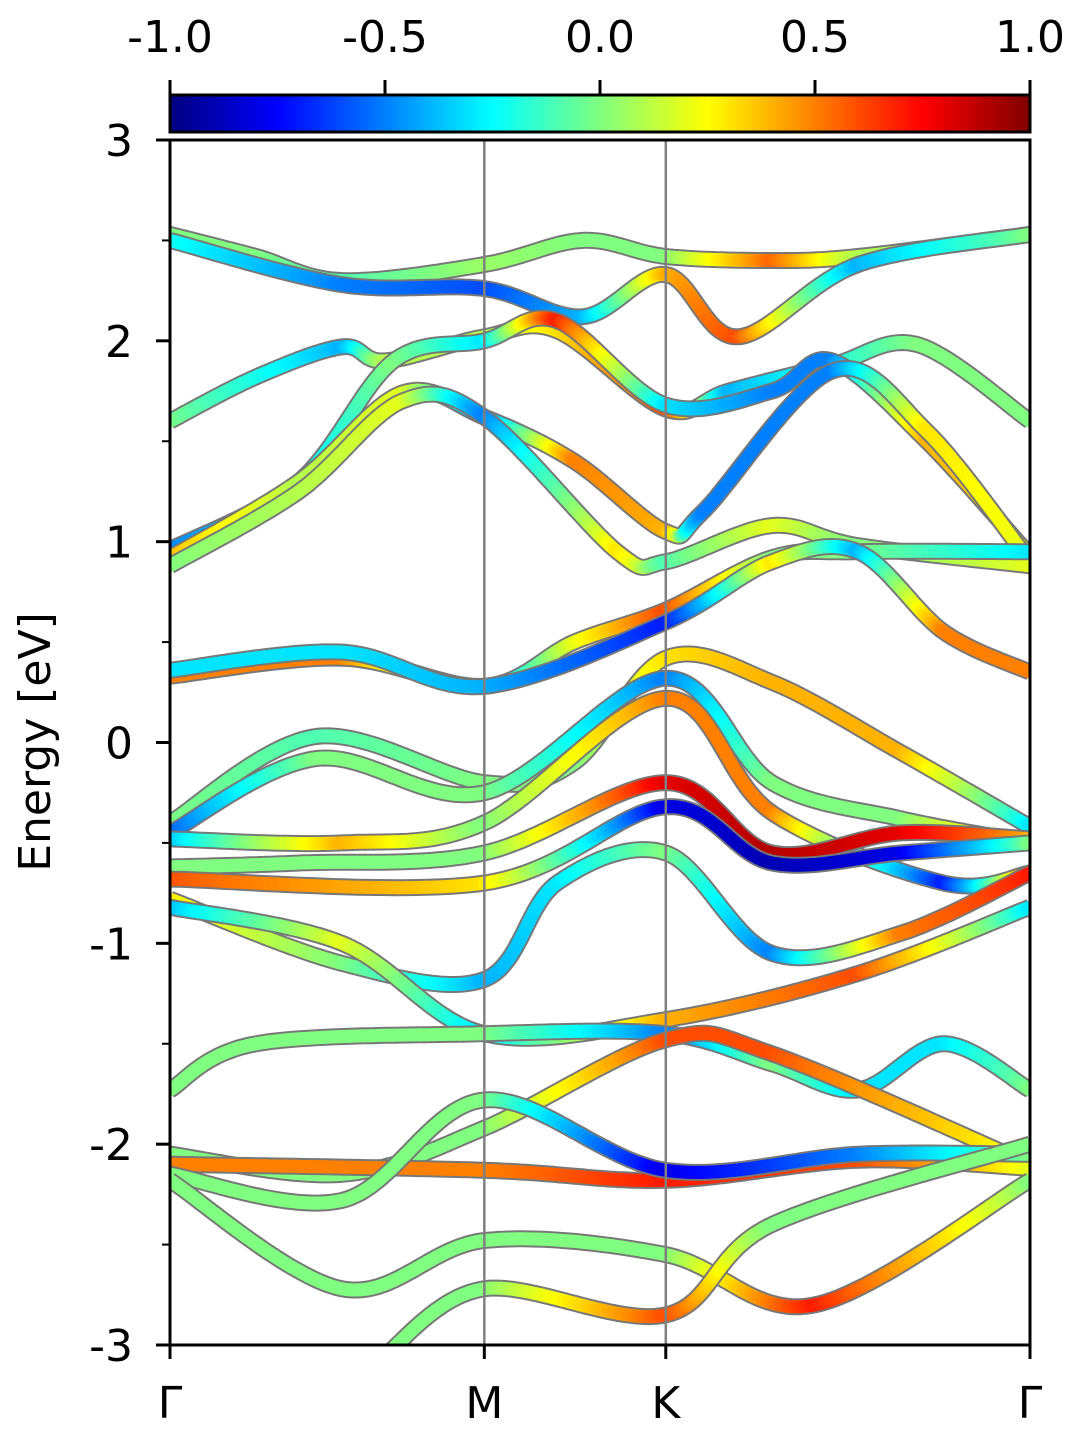 This screenshot has width=1080, height=1440. What do you see at coordinates (600, 113) in the screenshot?
I see `colorbar-gradient` at bounding box center [600, 113].